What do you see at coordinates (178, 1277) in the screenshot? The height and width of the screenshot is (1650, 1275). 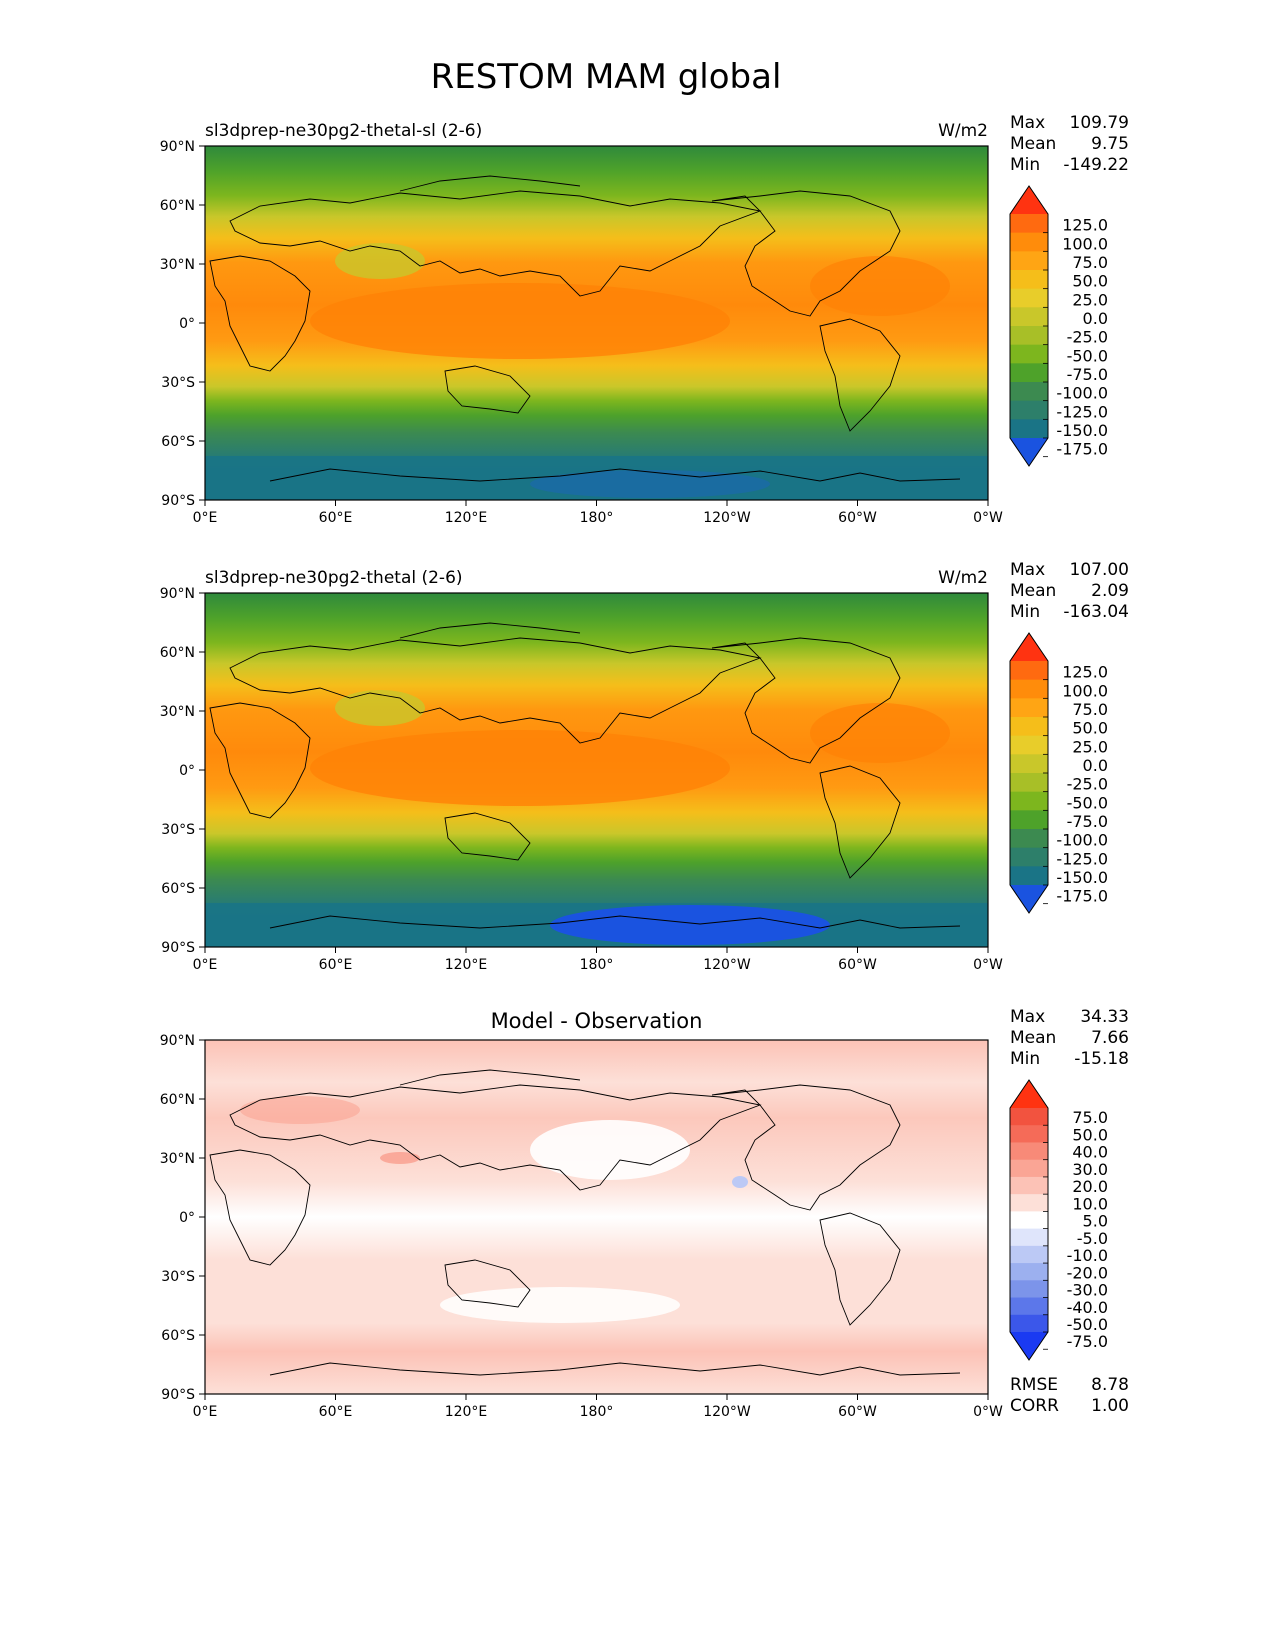 I see `lat-tick-label: 30°S` at bounding box center [178, 1277].